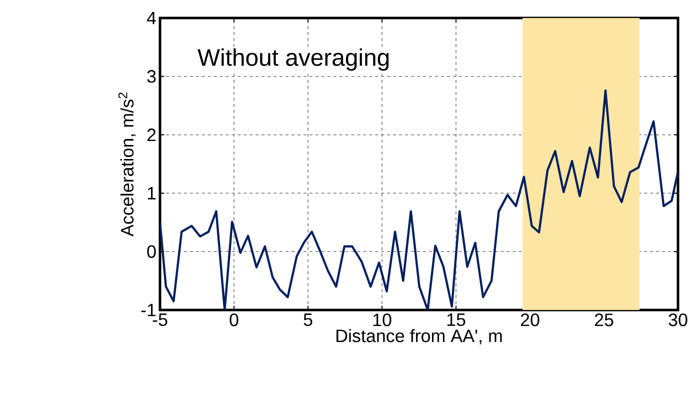 This screenshot has height=401, width=694. Describe the element at coordinates (382, 320) in the screenshot. I see `x-tick-label: 10` at that location.